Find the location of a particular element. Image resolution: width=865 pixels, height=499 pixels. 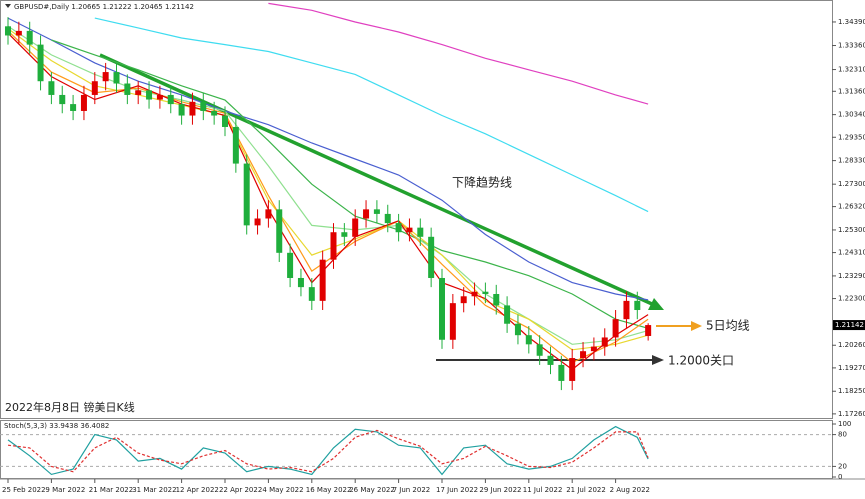

x-tick-label: 4 May 2022 is located at coordinates (282, 490).